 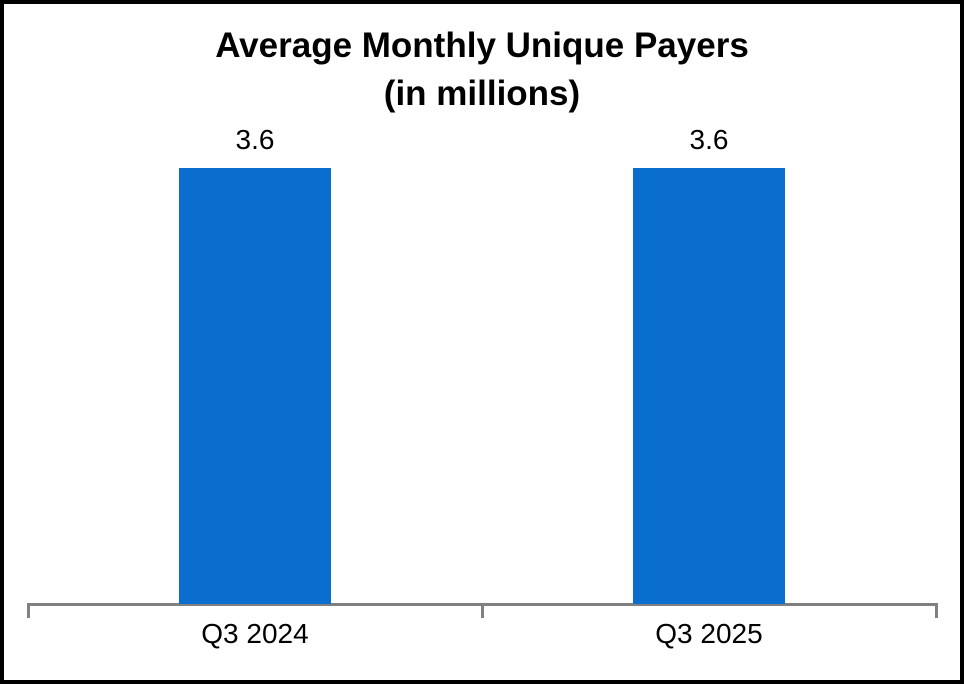 What do you see at coordinates (482, 45) in the screenshot?
I see `chart-title-line1: Average Monthly Unique Payers` at bounding box center [482, 45].